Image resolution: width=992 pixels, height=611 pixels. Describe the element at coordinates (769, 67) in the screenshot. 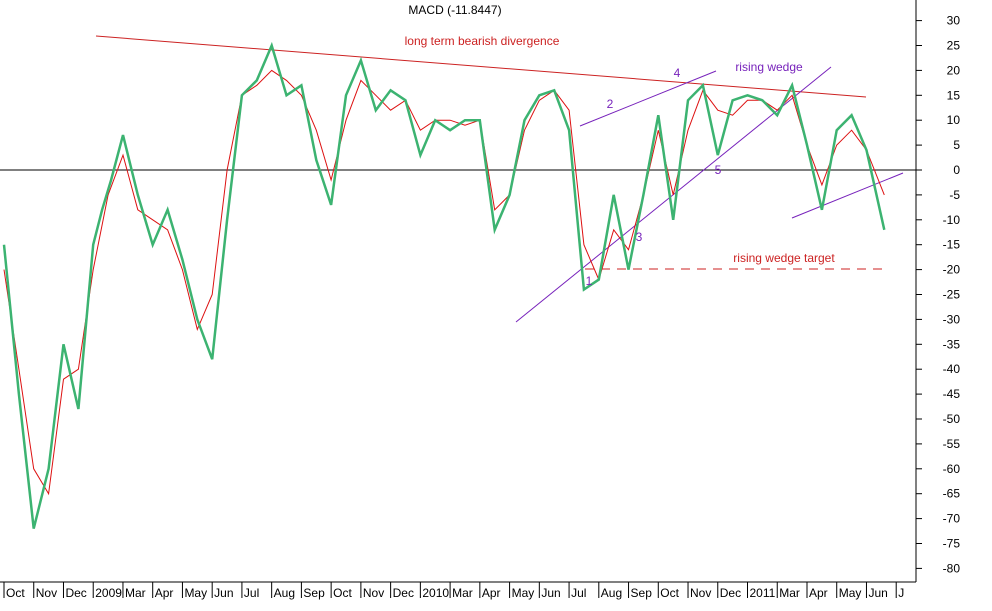

I see `rising-wedge-label: rising wedge` at that location.